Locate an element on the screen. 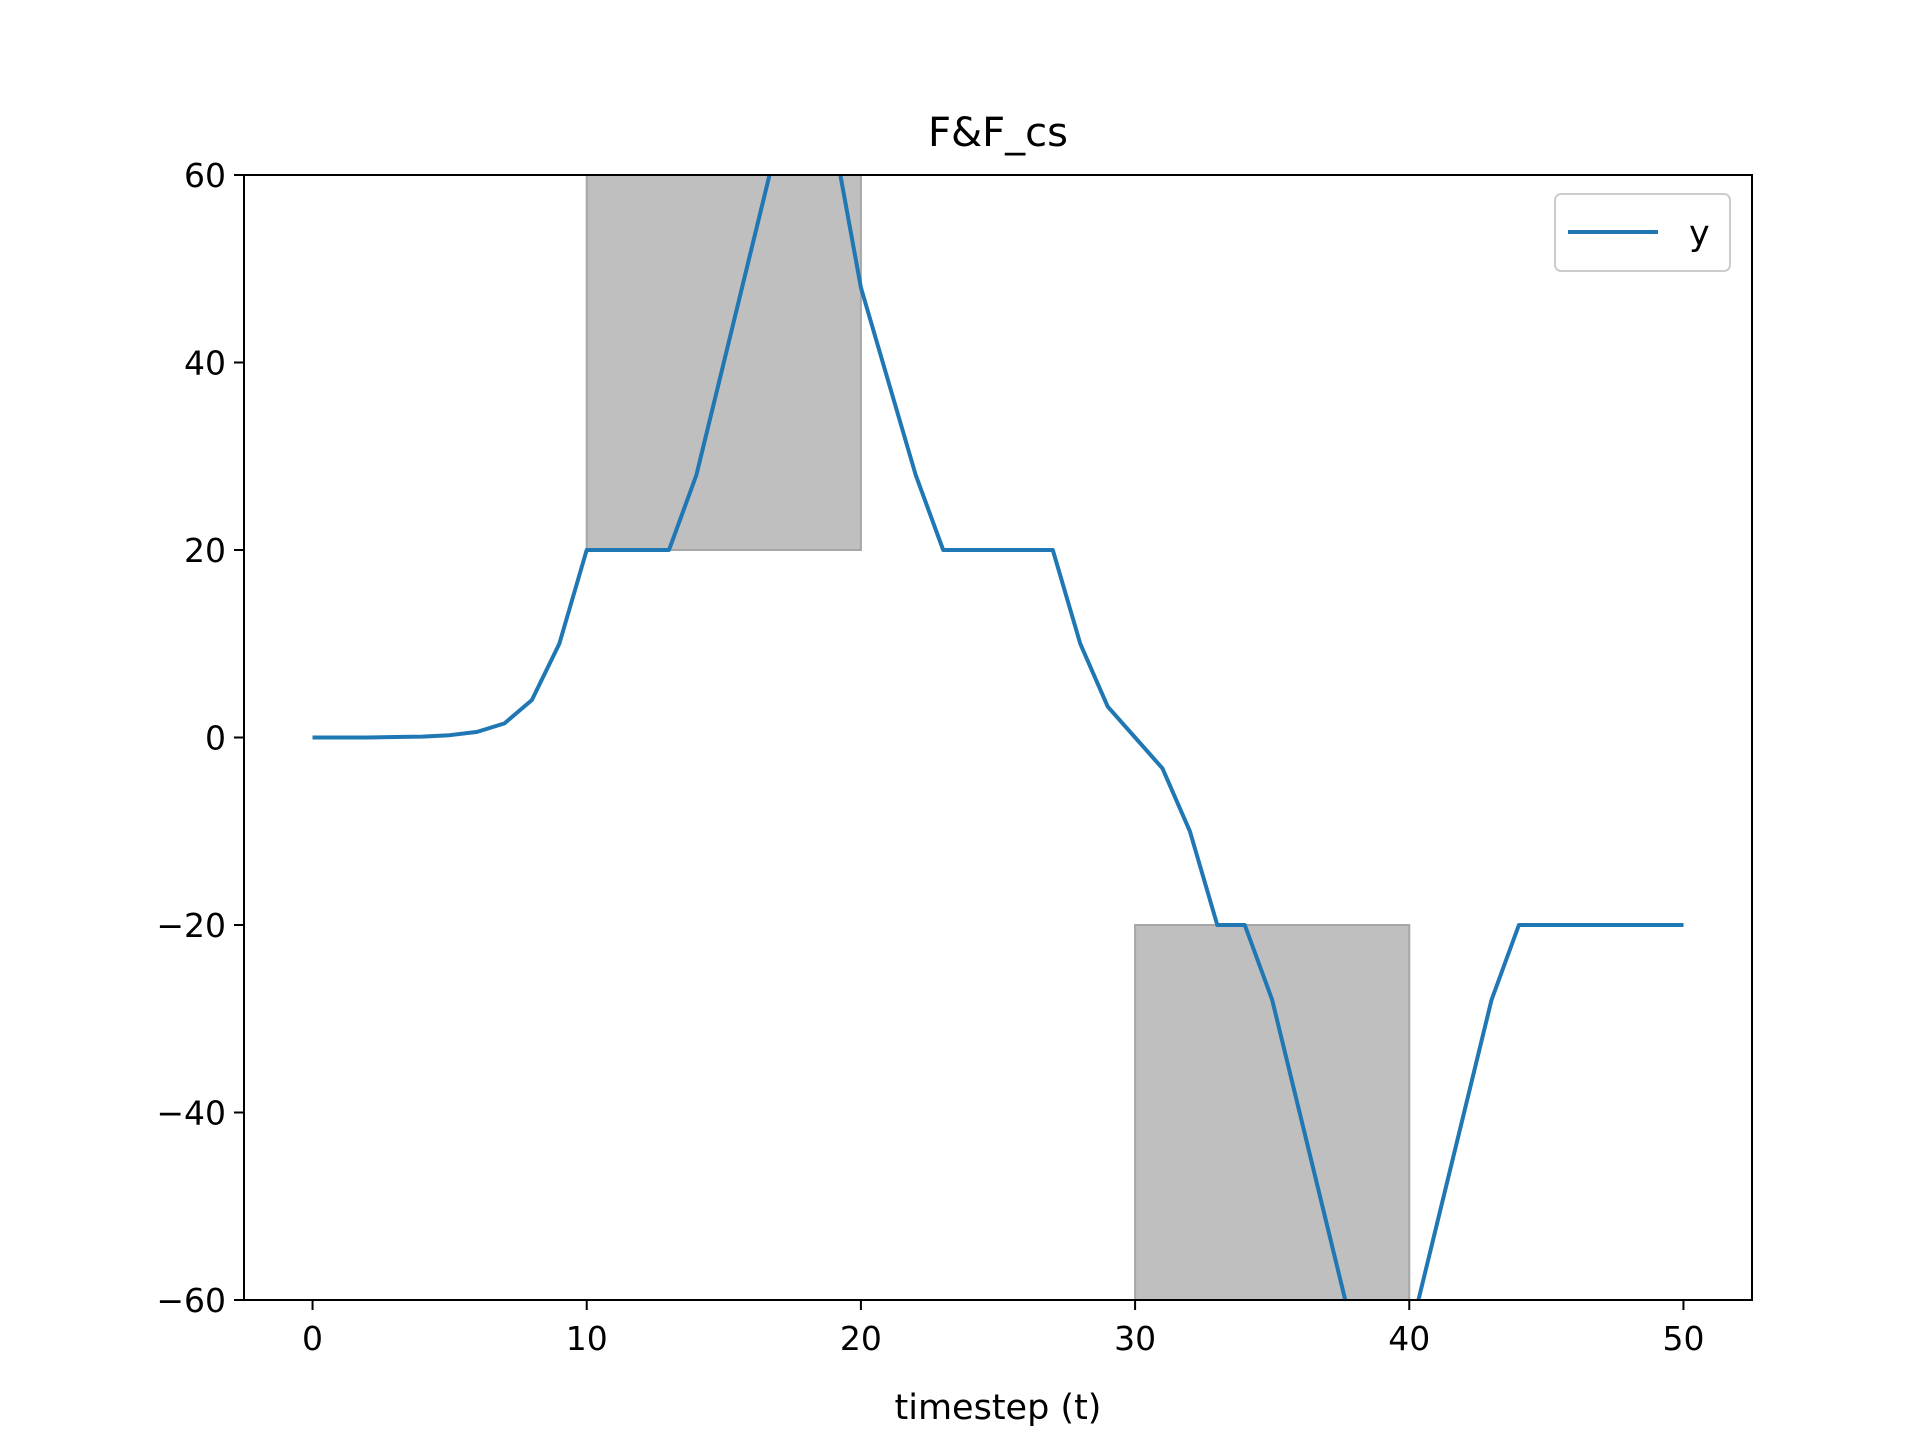 This screenshot has width=1920, height=1440. y-tick-label: −20 is located at coordinates (191, 925).